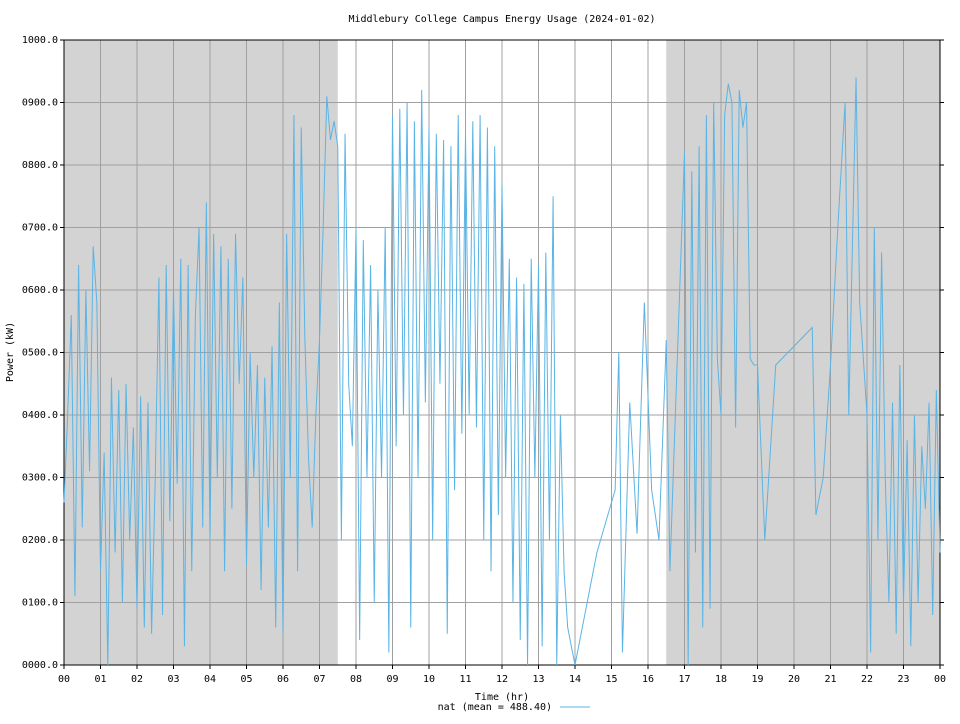 This screenshot has width=960, height=724. Describe the element at coordinates (611, 679) in the screenshot. I see `x-tick-label: 15` at that location.